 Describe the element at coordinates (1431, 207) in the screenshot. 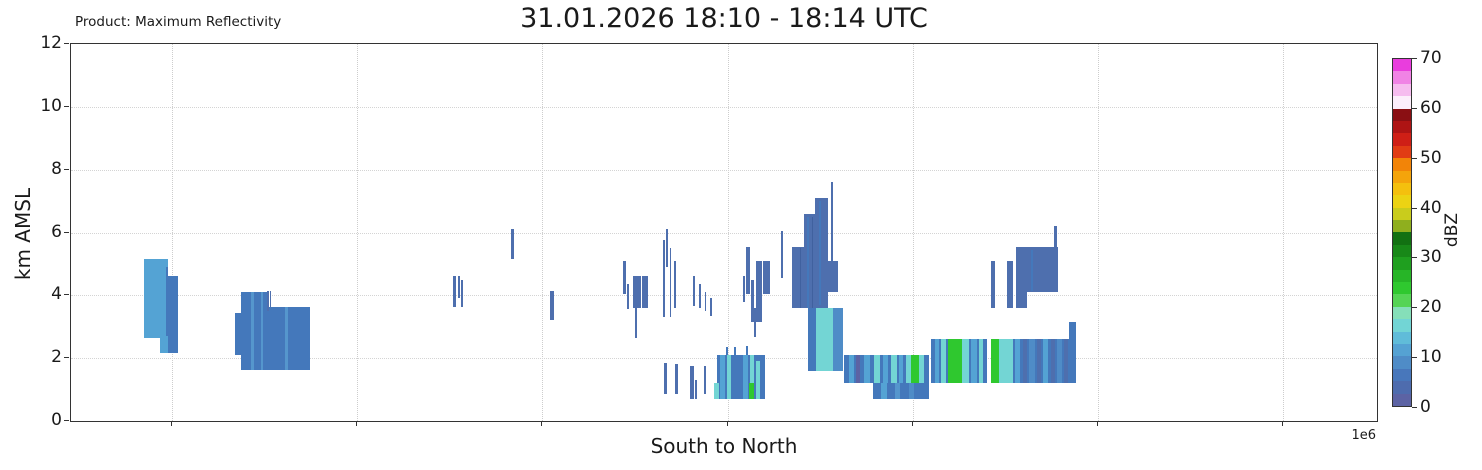

I see `colorbar-tick-label: 40` at that location.